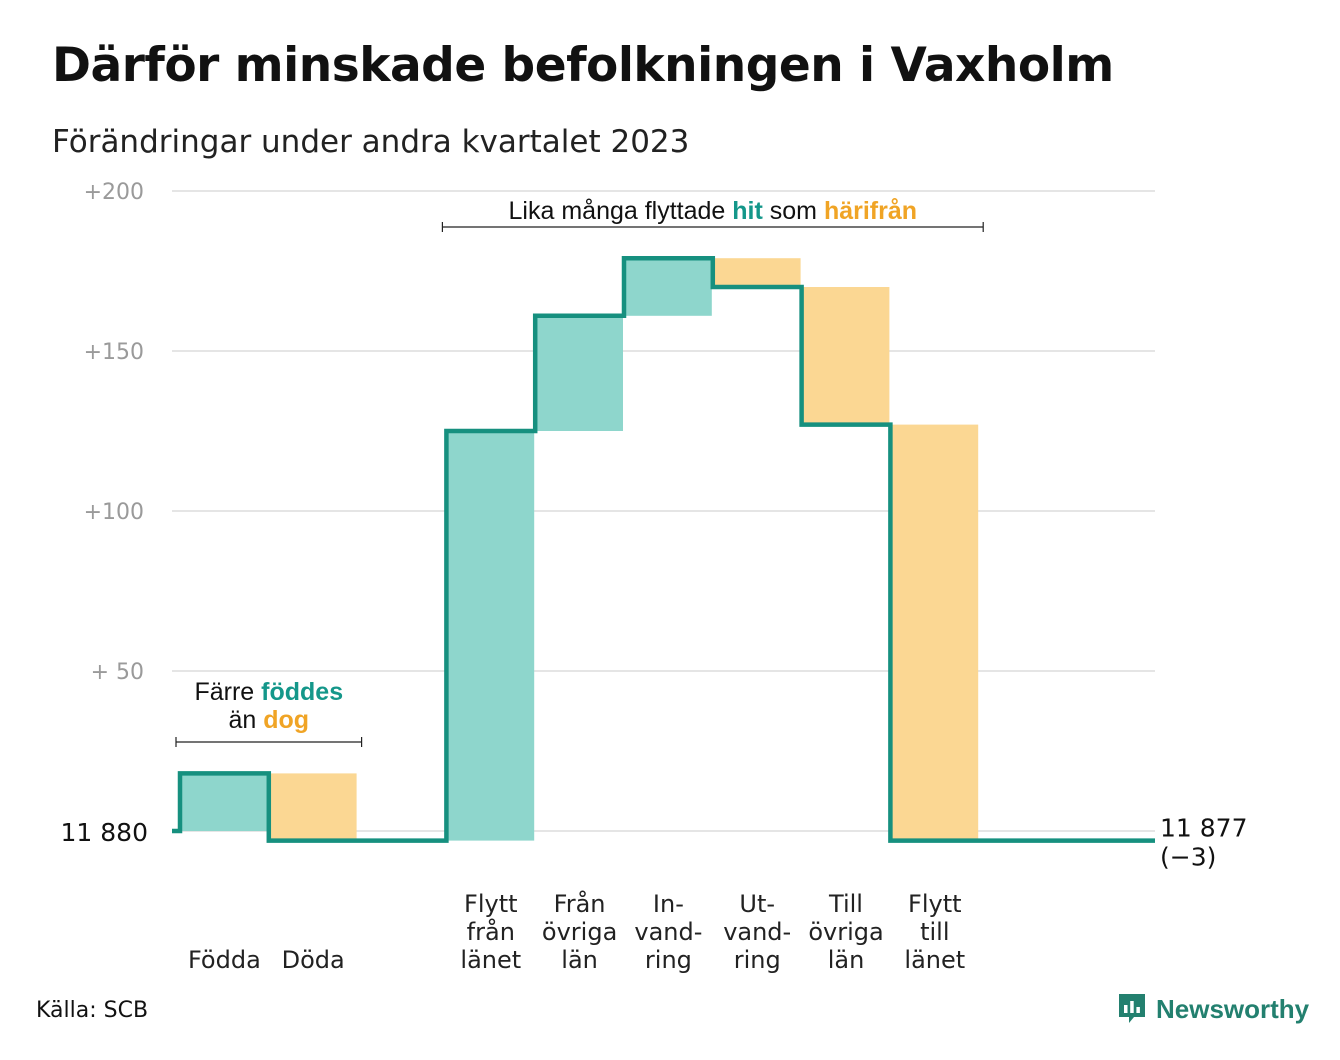  Describe the element at coordinates (870, 211) in the screenshot. I see `annotation-highlight: härifrån` at that location.